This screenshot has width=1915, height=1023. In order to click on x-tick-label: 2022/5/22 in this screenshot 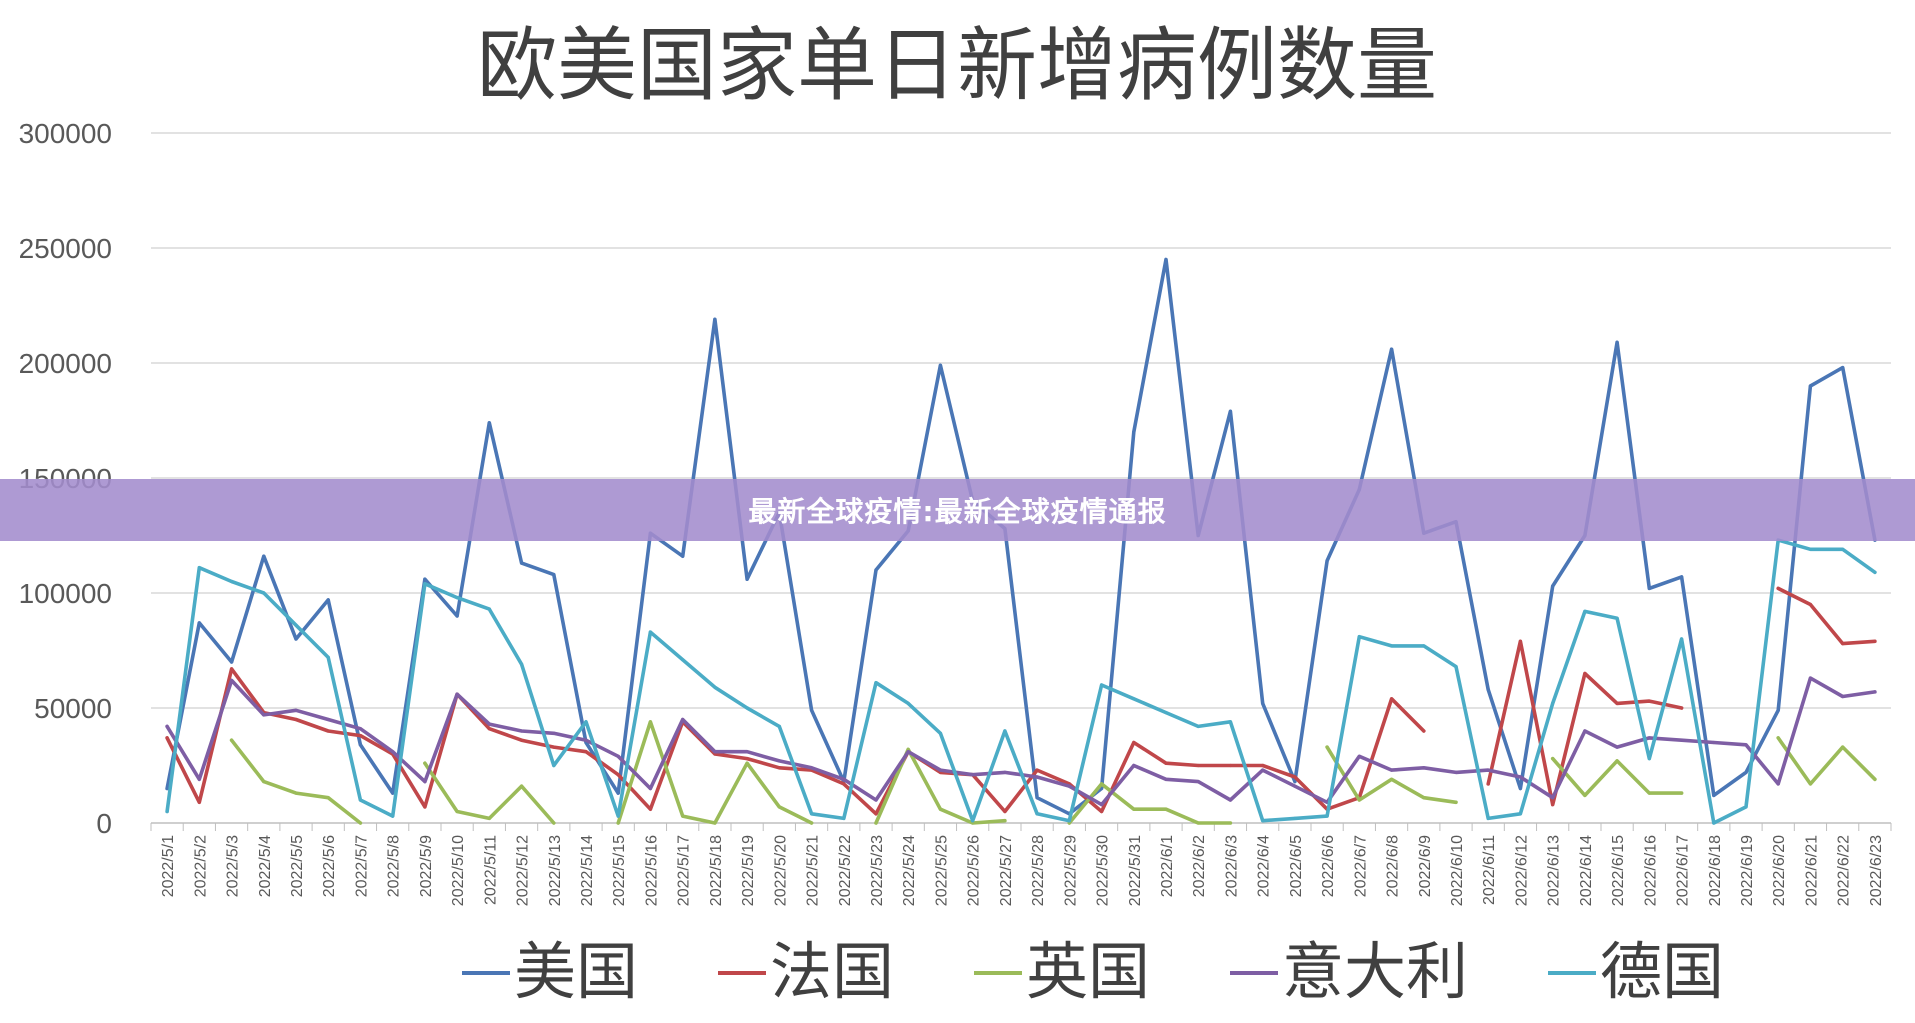, I will do `click(845, 870)`.